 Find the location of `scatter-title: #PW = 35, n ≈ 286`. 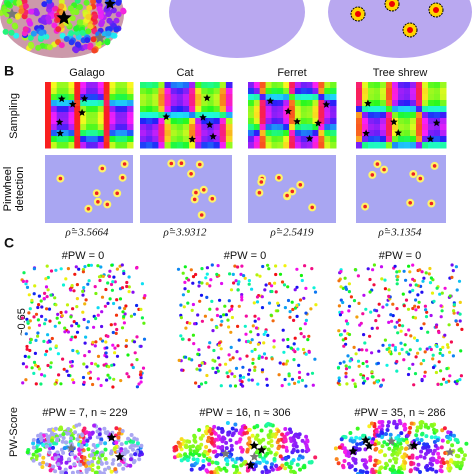

scatter-title: #PW = 35, n ≈ 286 is located at coordinates (399, 413).